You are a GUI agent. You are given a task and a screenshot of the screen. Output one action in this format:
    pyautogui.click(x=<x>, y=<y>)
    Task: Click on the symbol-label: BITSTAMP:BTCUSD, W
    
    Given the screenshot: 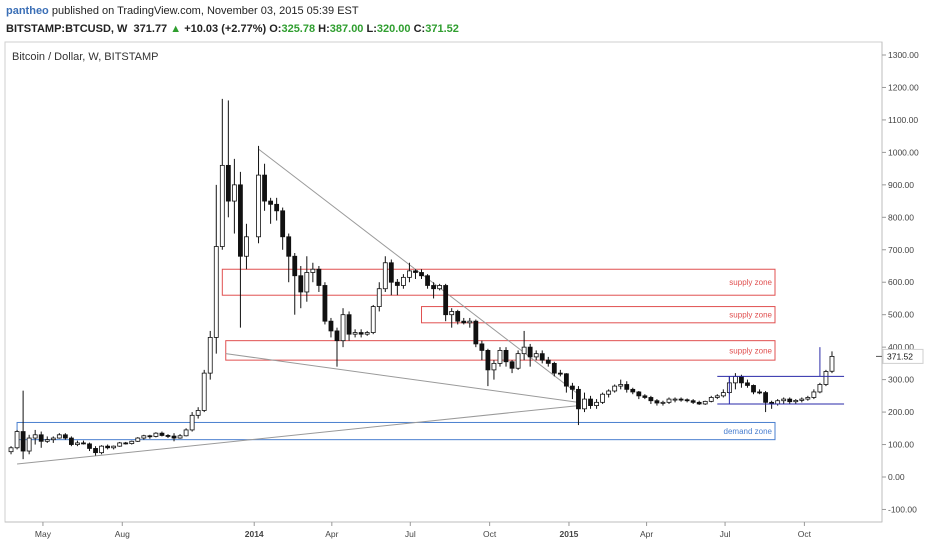 What is the action you would take?
    pyautogui.click(x=67, y=29)
    